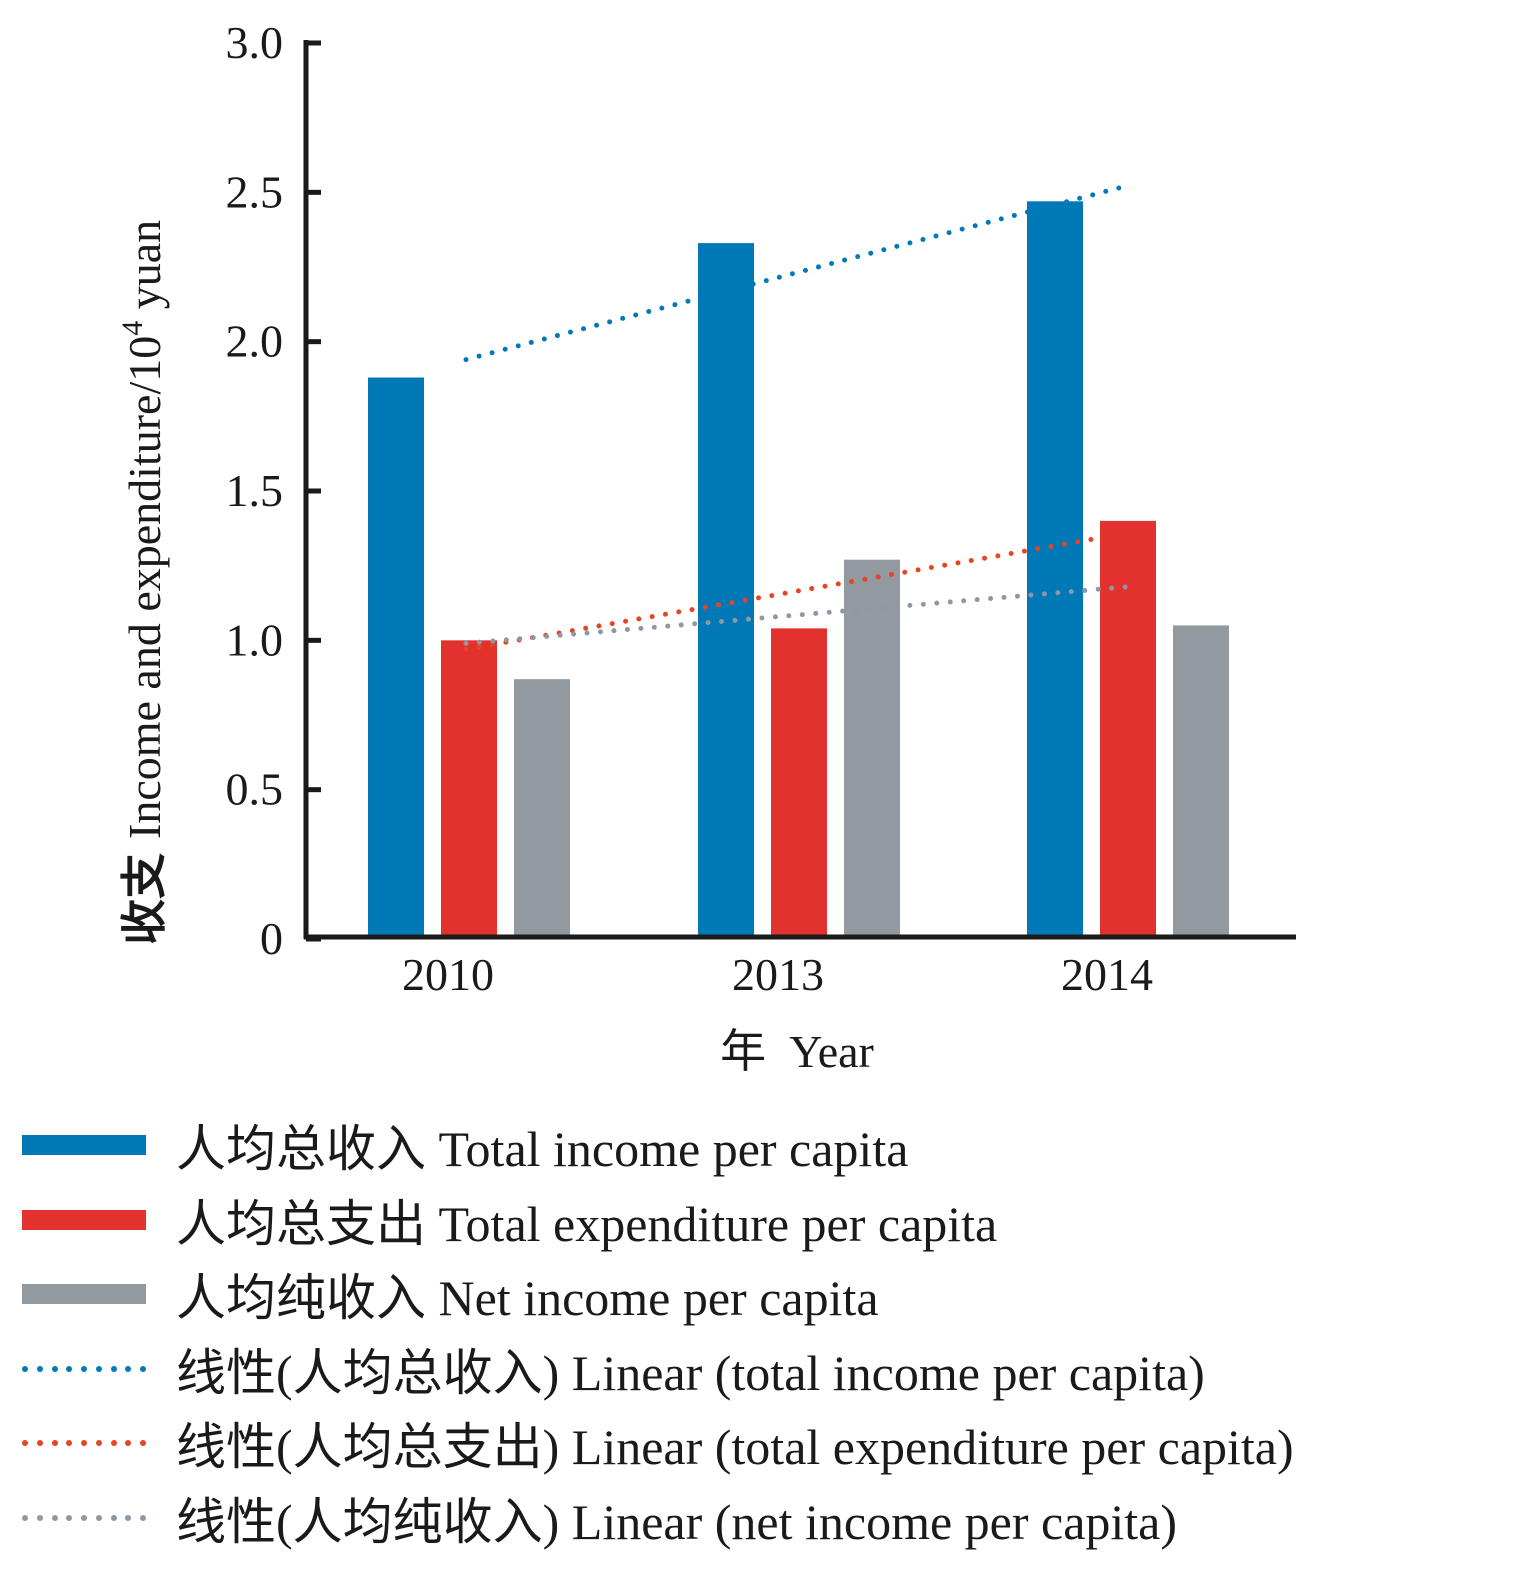 The width and height of the screenshot is (1535, 1583). What do you see at coordinates (872, 749) in the screenshot?
I see `bar-series-2-2013` at bounding box center [872, 749].